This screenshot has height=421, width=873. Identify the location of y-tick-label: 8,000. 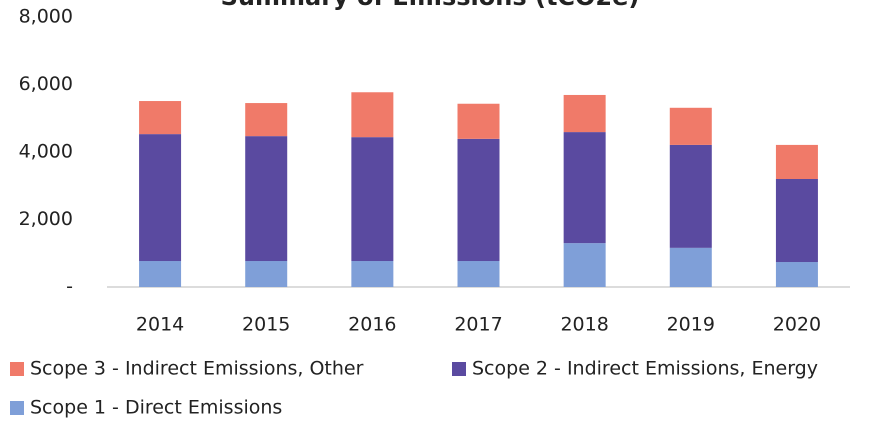
(46, 17).